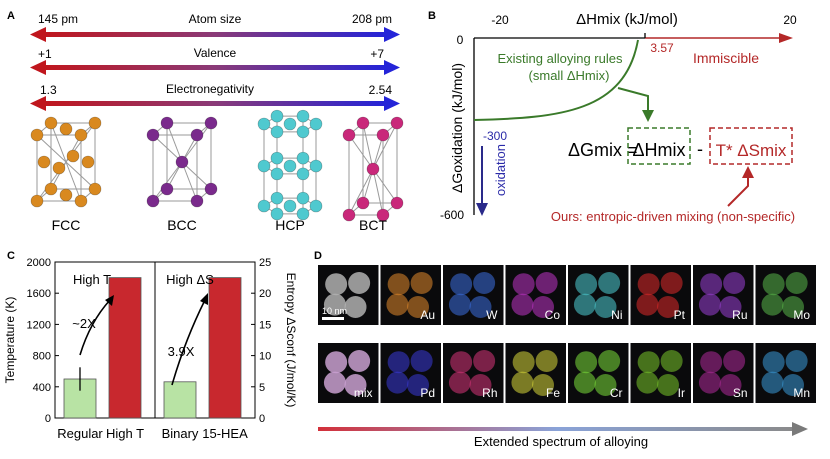 Image resolution: width=830 pixels, height=459 pixels. I want to click on eds-label-au: Au, so click(427, 315).